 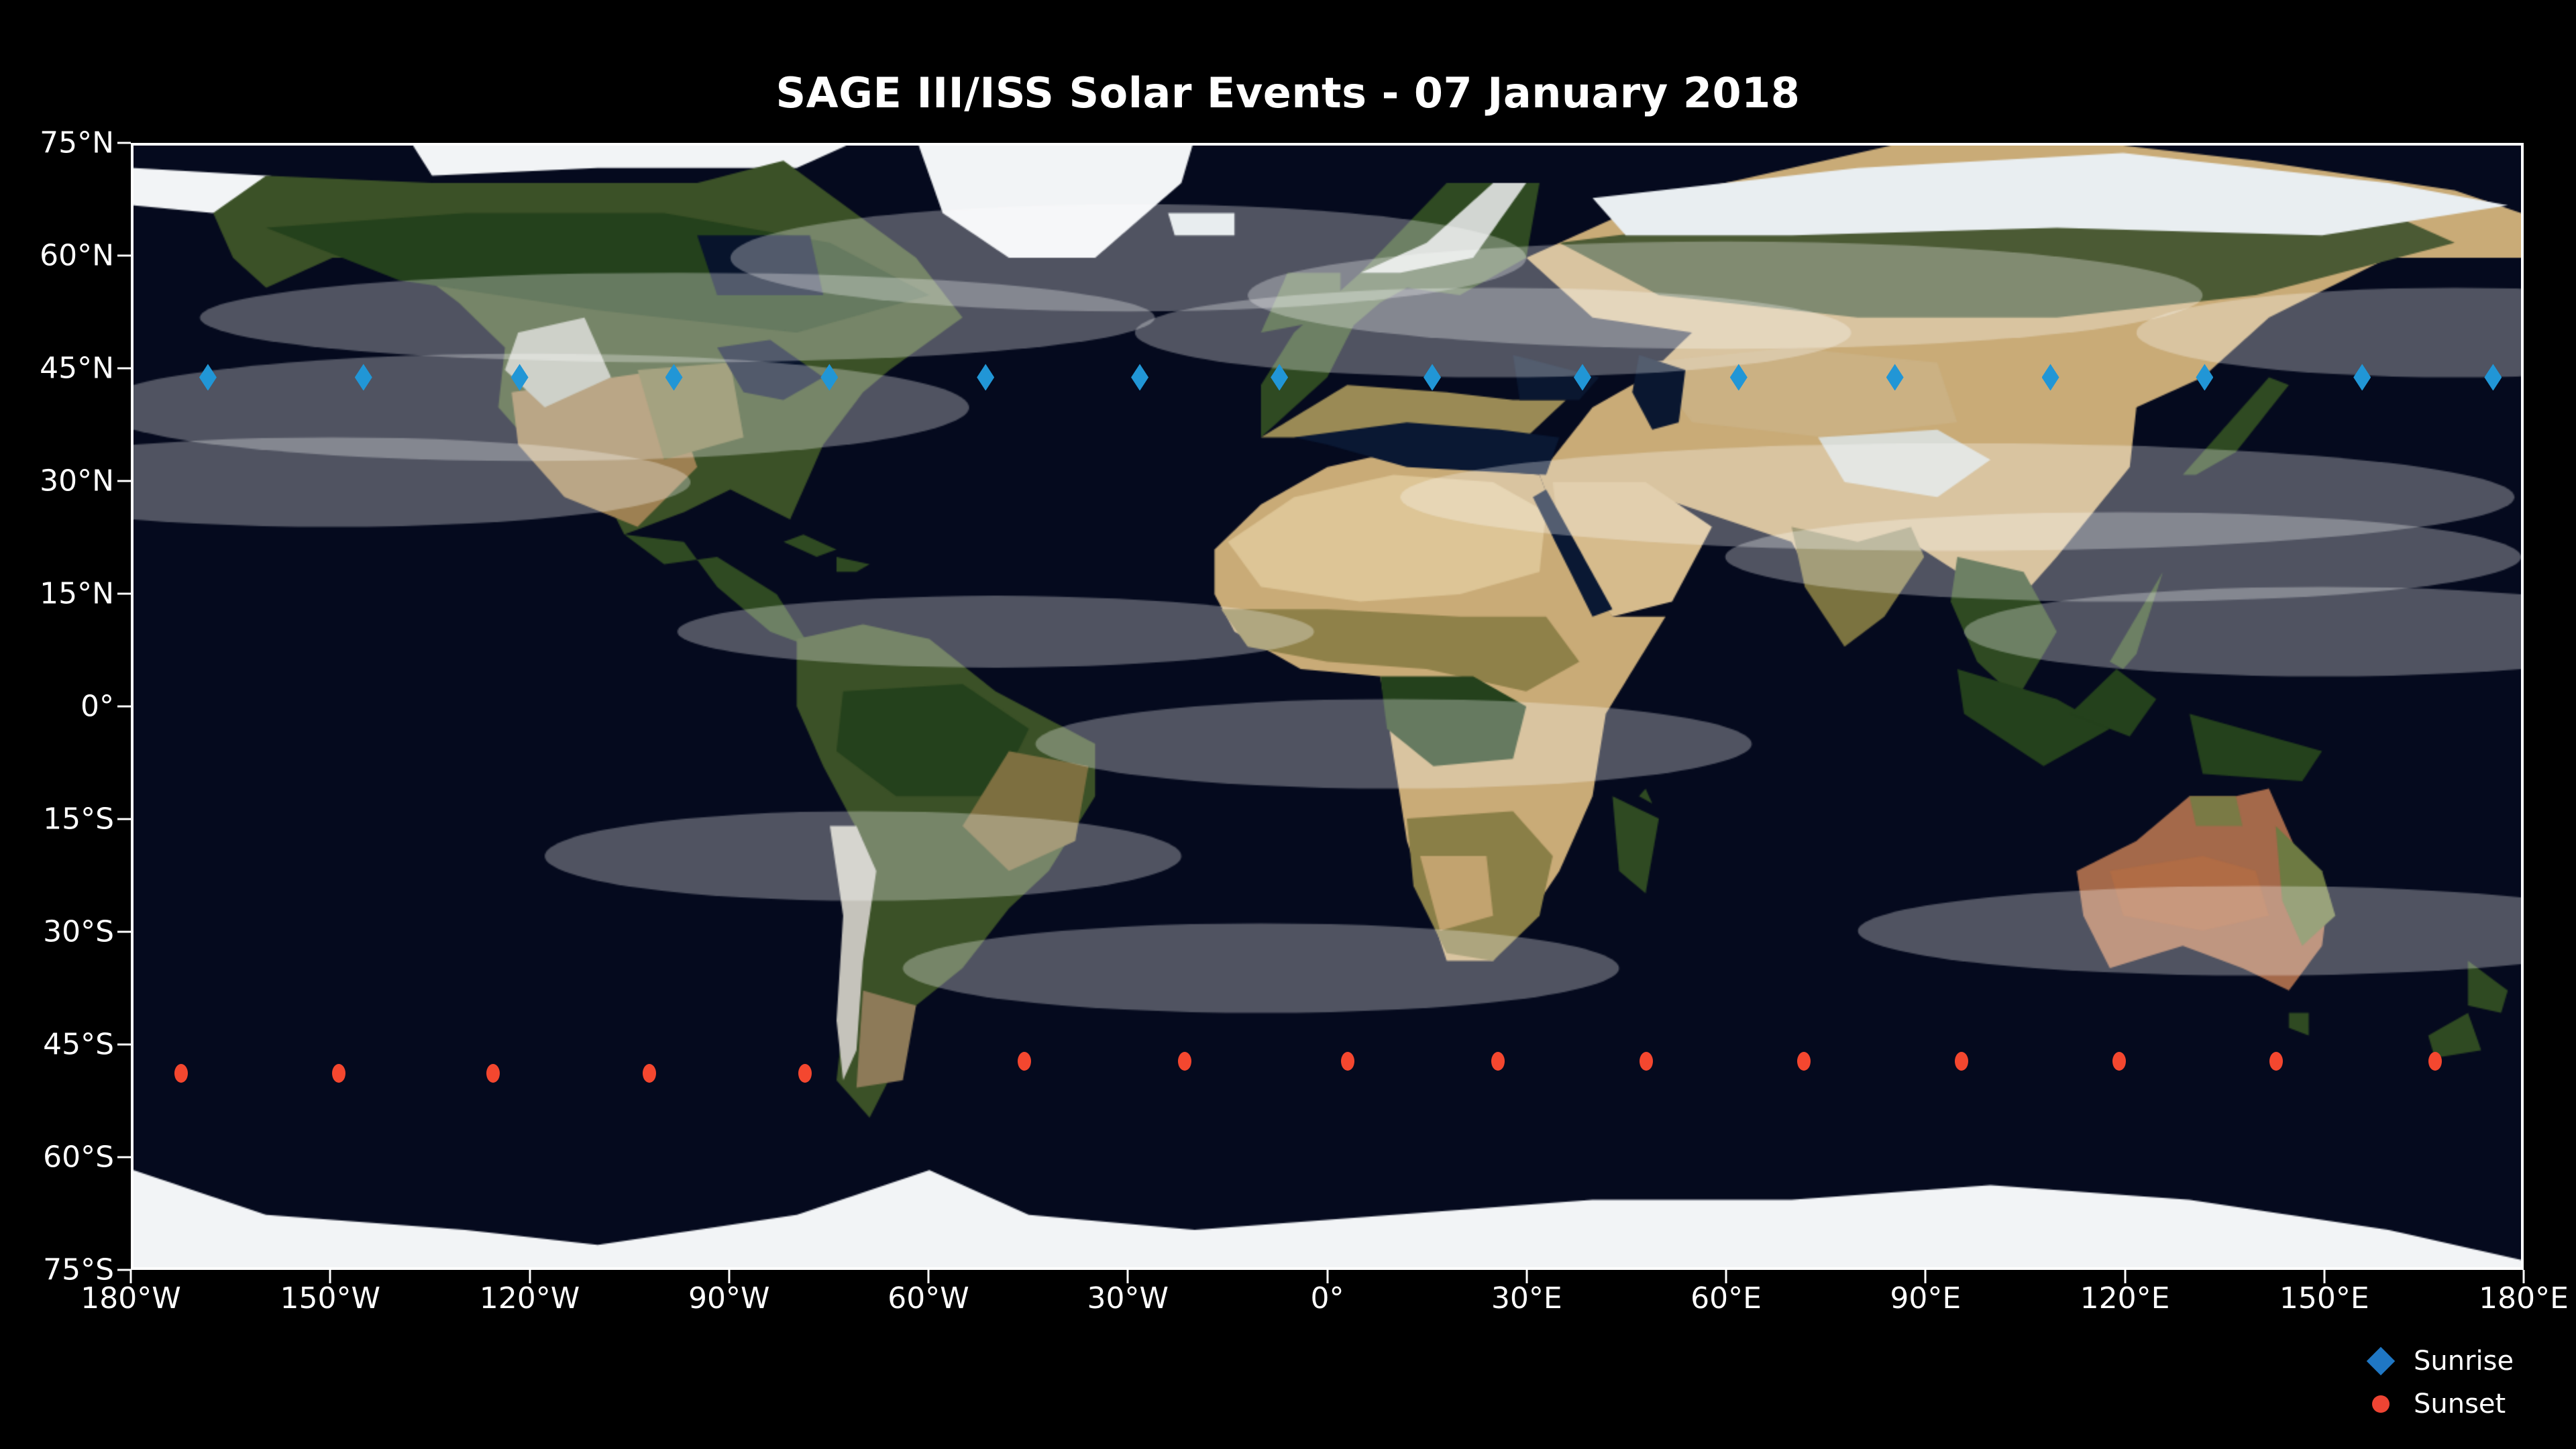 I want to click on legend: Sunrise Sunset, so click(x=2462, y=1385).